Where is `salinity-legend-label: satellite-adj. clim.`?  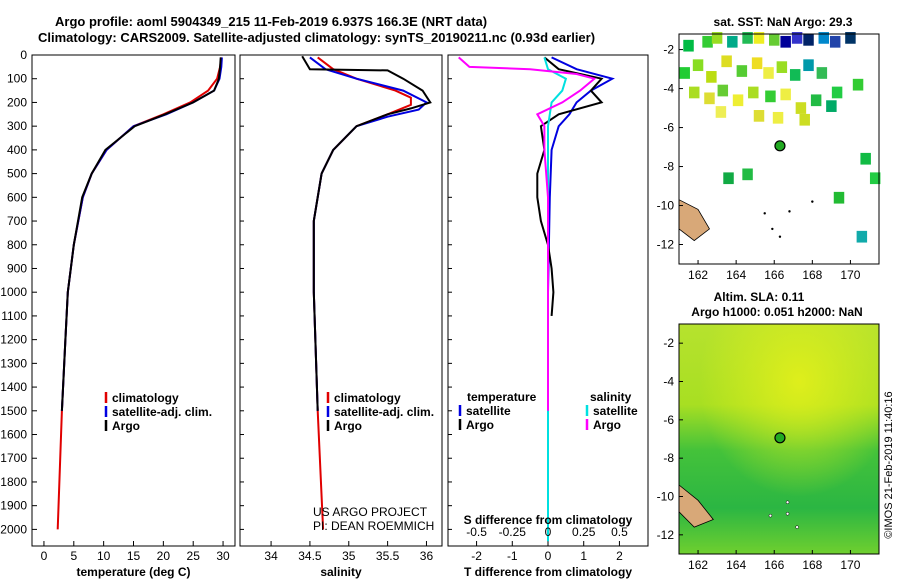
salinity-legend-label: satellite-adj. clim. is located at coordinates (384, 412).